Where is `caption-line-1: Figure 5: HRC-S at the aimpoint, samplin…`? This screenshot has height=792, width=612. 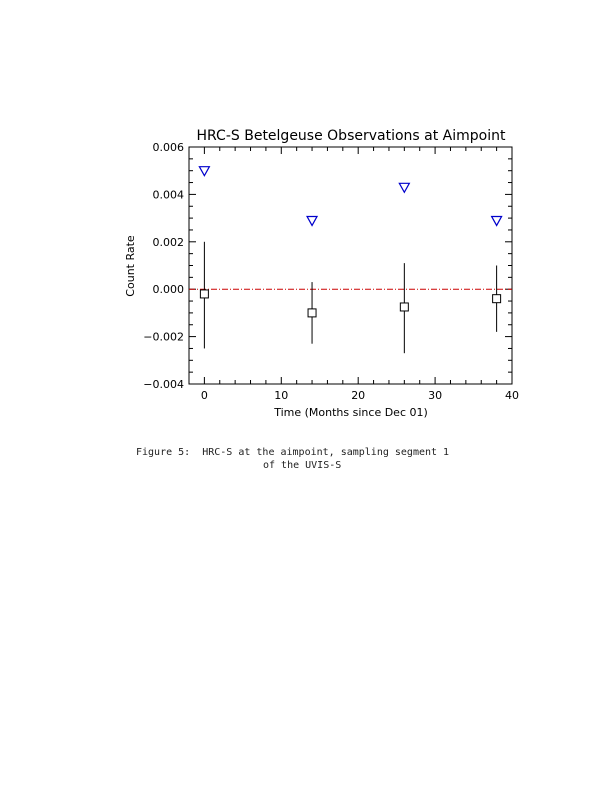
caption-line-1: Figure 5: HRC-S at the aimpoint, samplin… is located at coordinates (293, 452).